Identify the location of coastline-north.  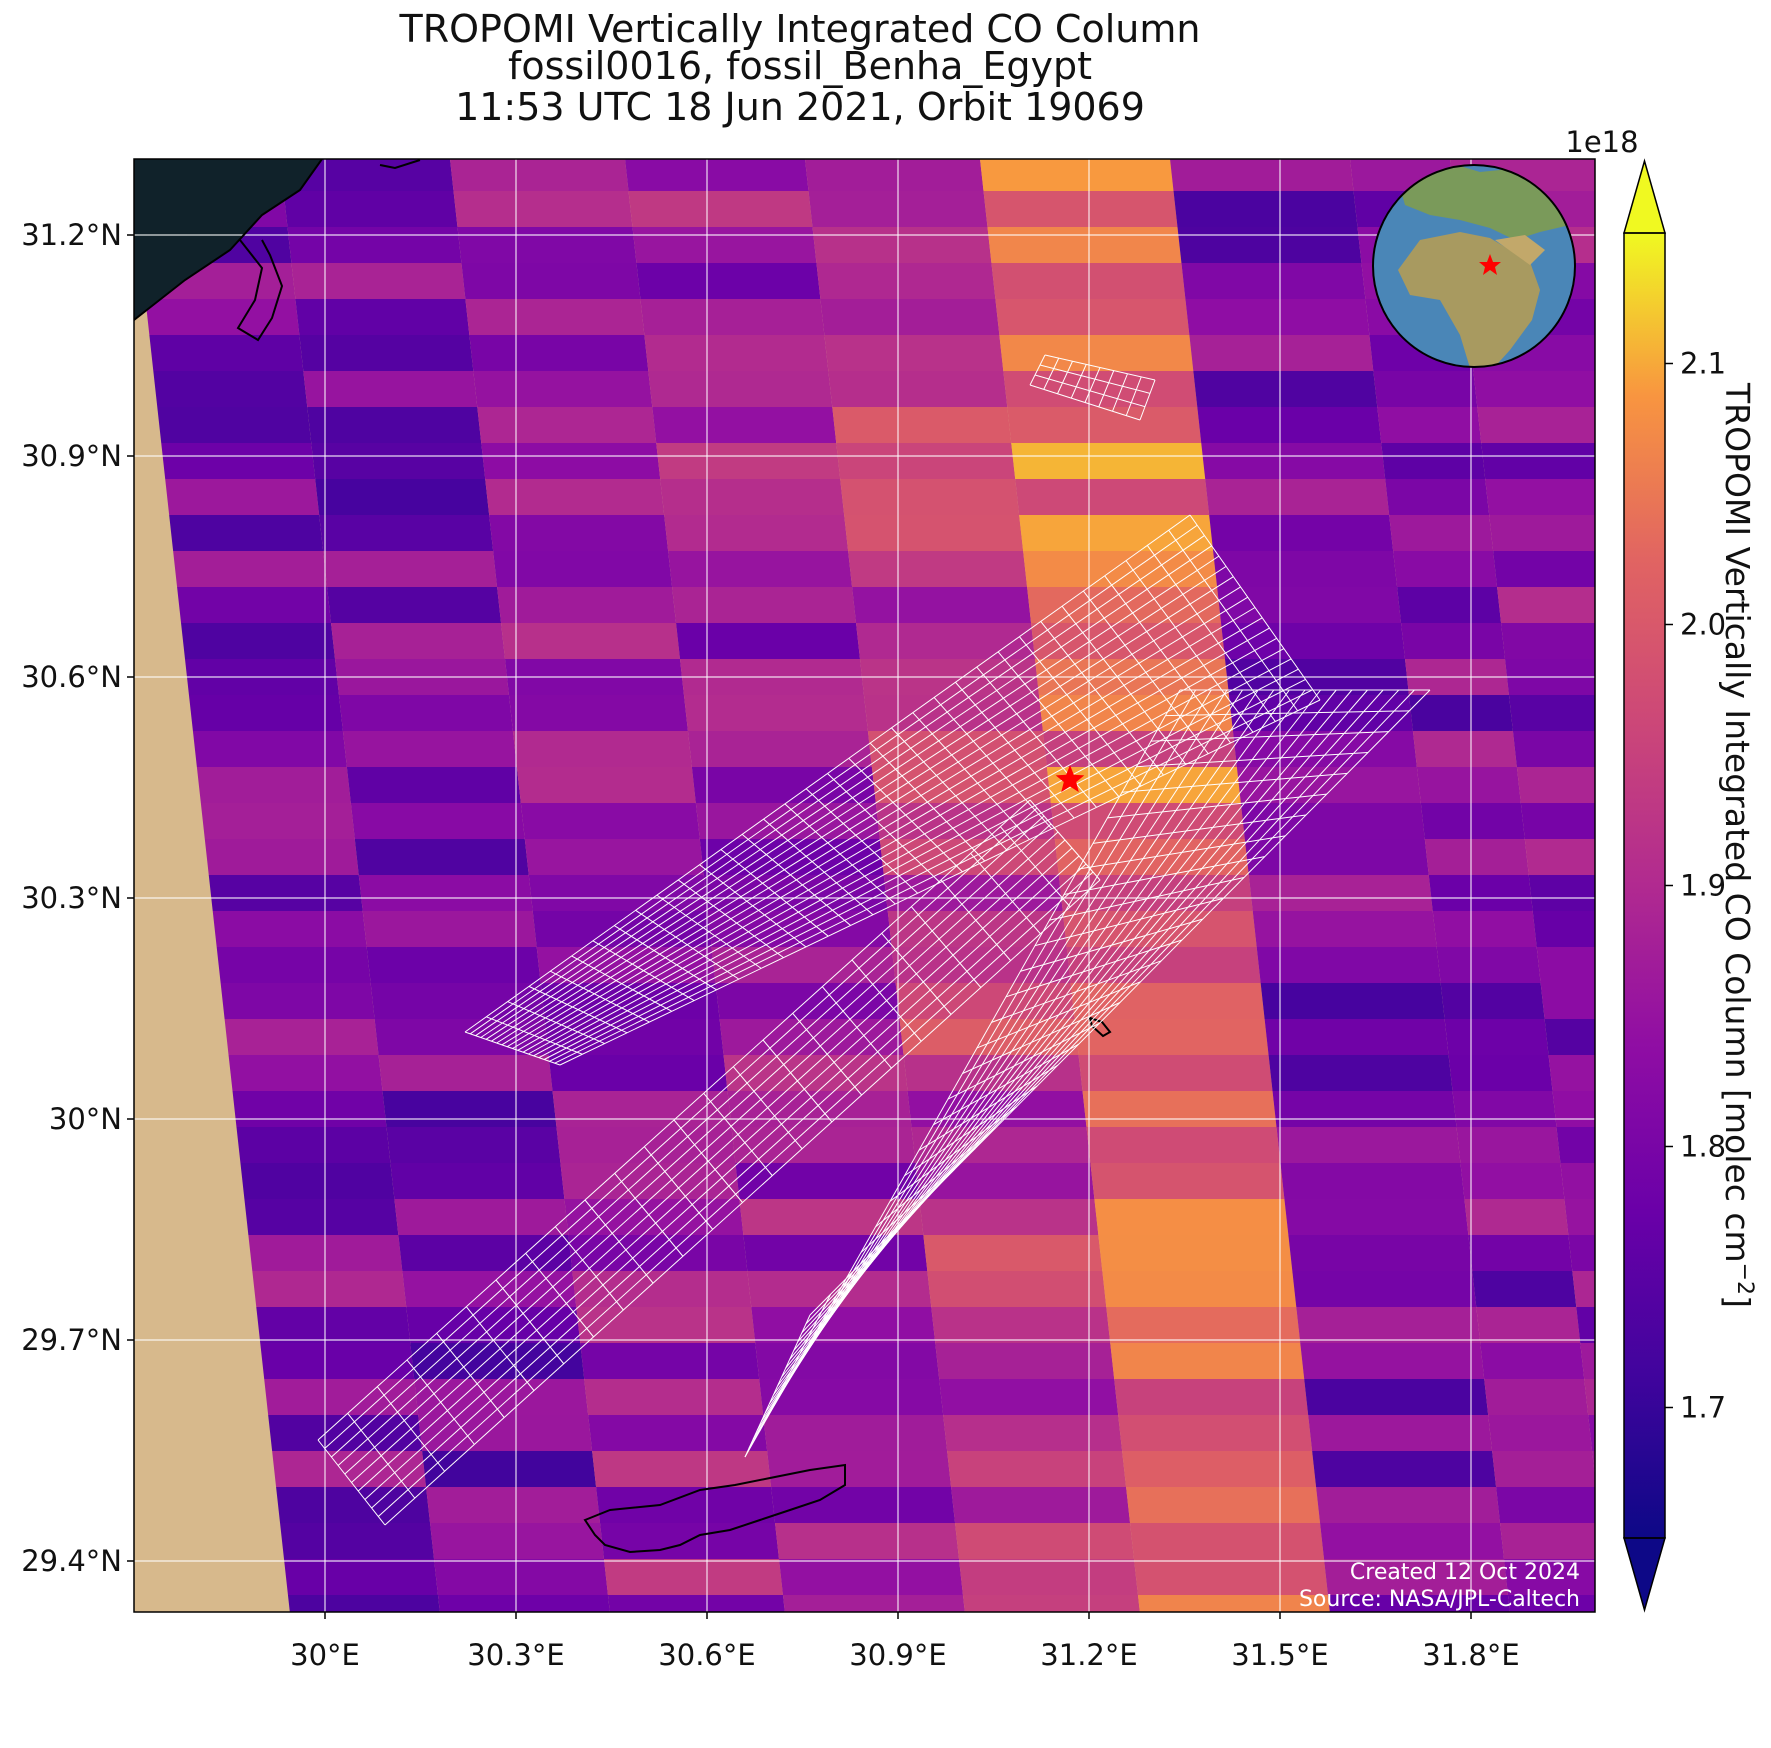
(400, 164).